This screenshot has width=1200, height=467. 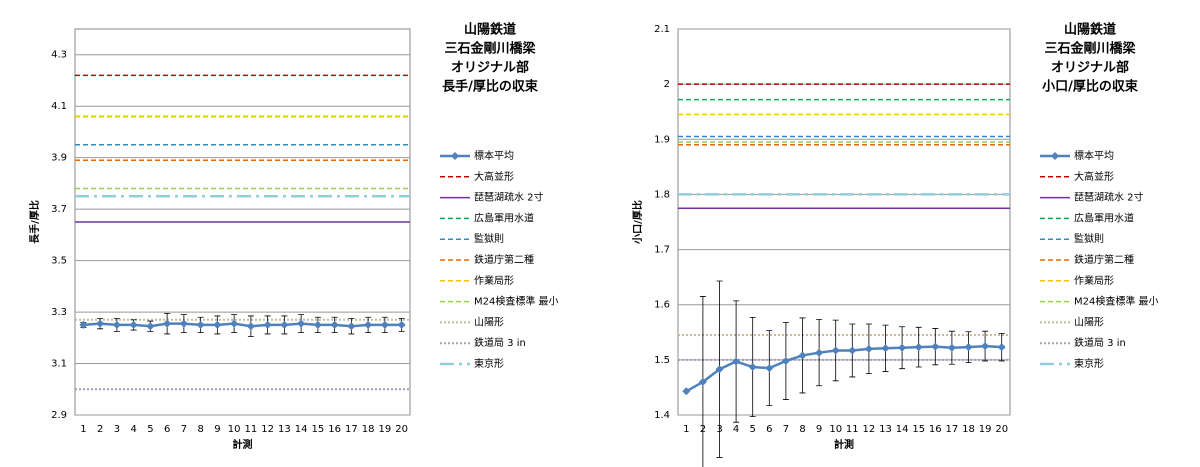 What do you see at coordinates (667, 84) in the screenshot?
I see `y-tick-label: 2` at bounding box center [667, 84].